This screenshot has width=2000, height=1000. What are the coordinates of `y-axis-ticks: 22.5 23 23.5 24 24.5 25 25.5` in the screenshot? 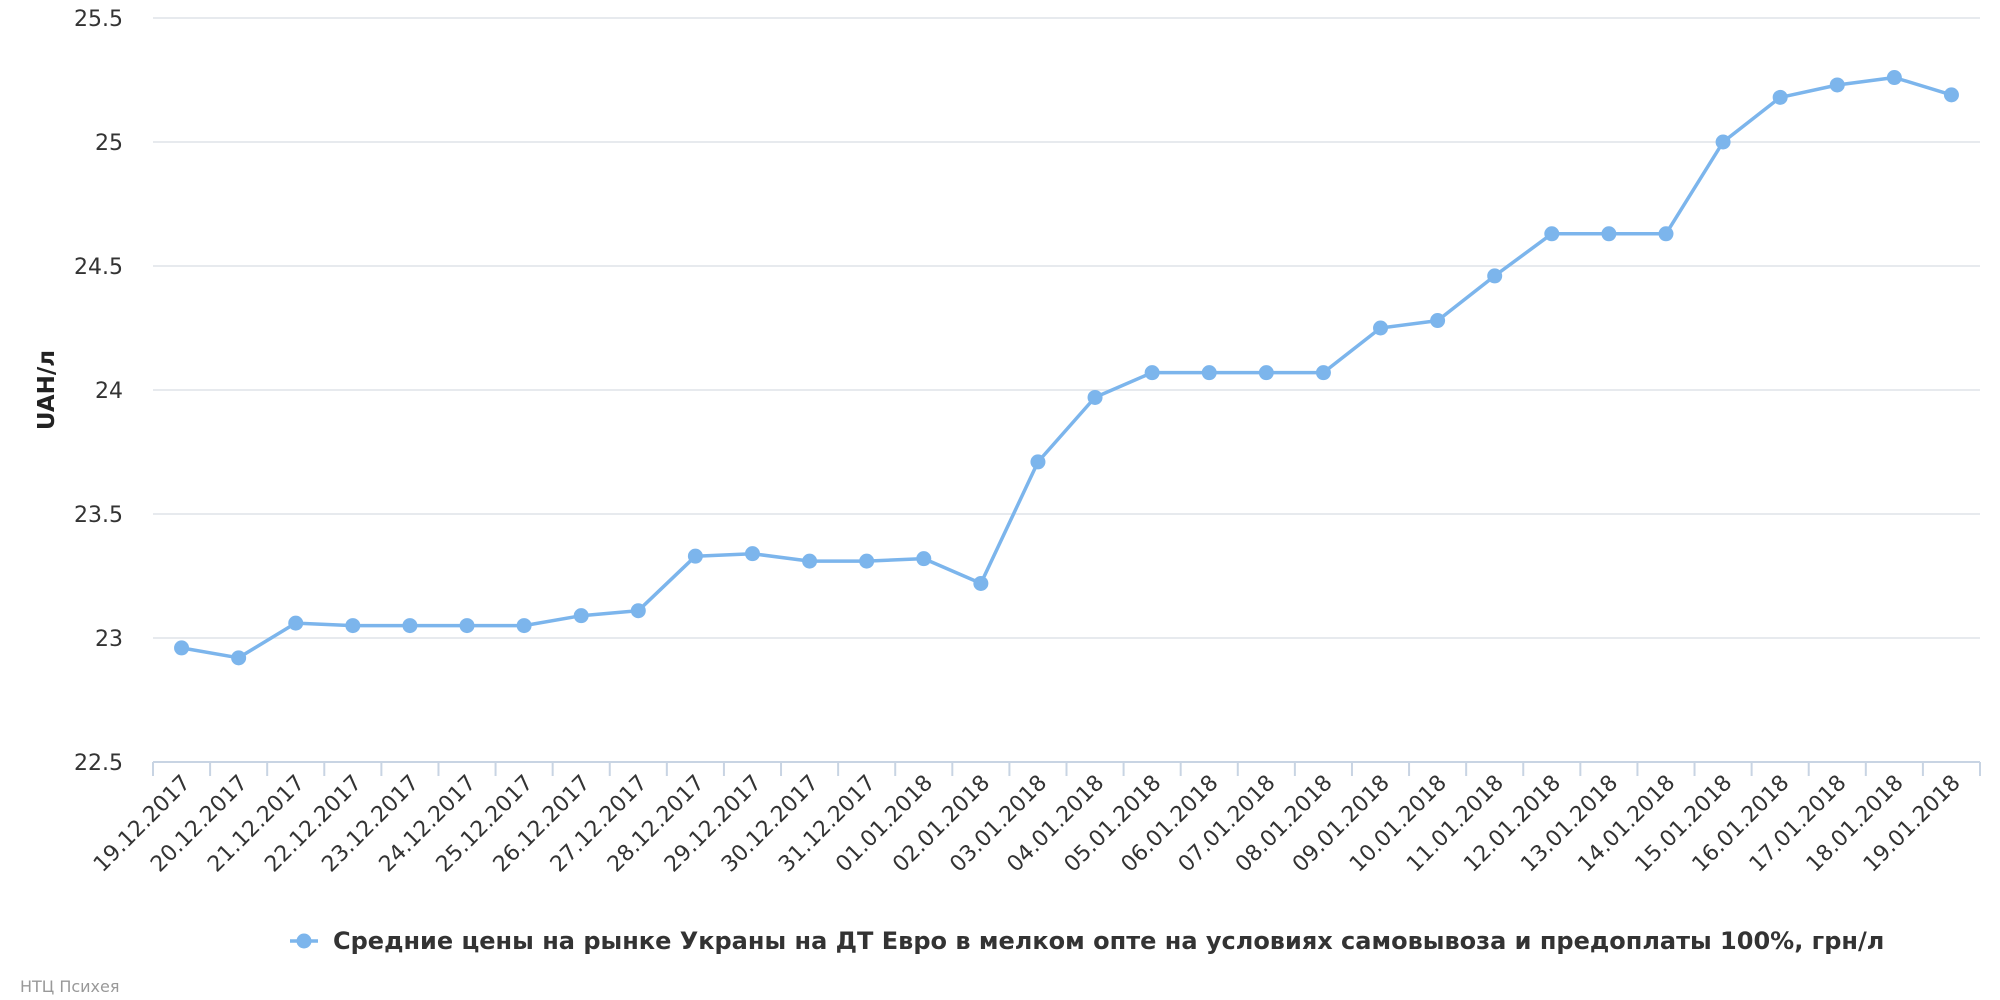 It's located at (98, 391).